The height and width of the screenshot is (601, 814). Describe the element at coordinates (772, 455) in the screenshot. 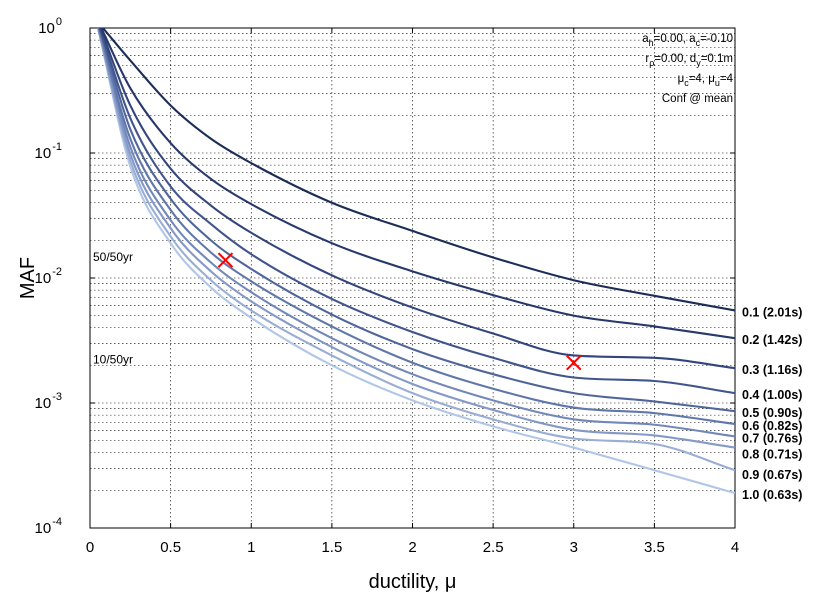

I see `series-label: 0.8 (0.71s)` at that location.